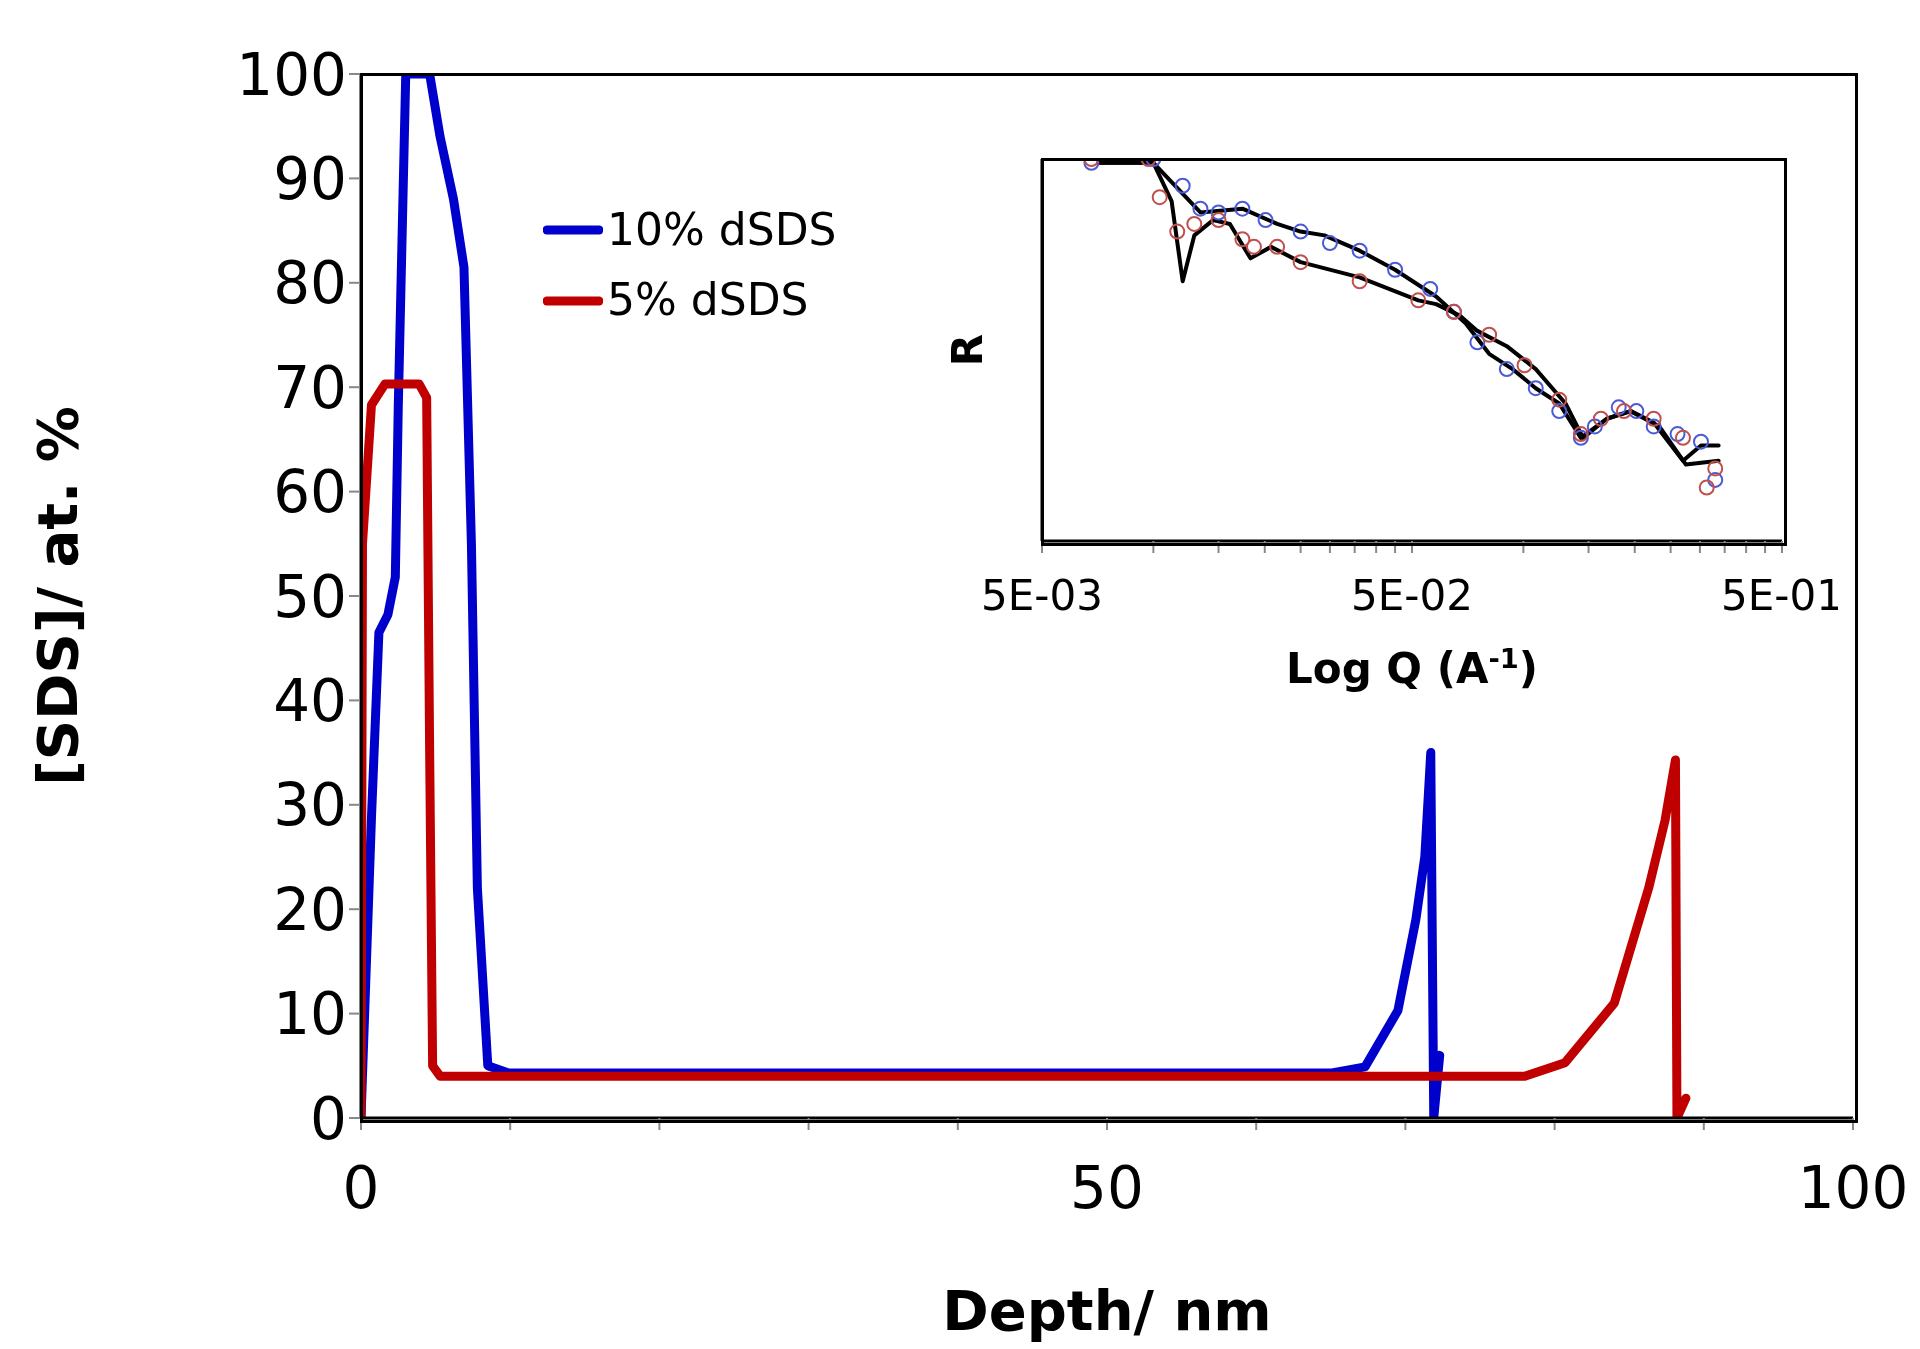  I want to click on legend-label: 10% dSDS, so click(722, 229).